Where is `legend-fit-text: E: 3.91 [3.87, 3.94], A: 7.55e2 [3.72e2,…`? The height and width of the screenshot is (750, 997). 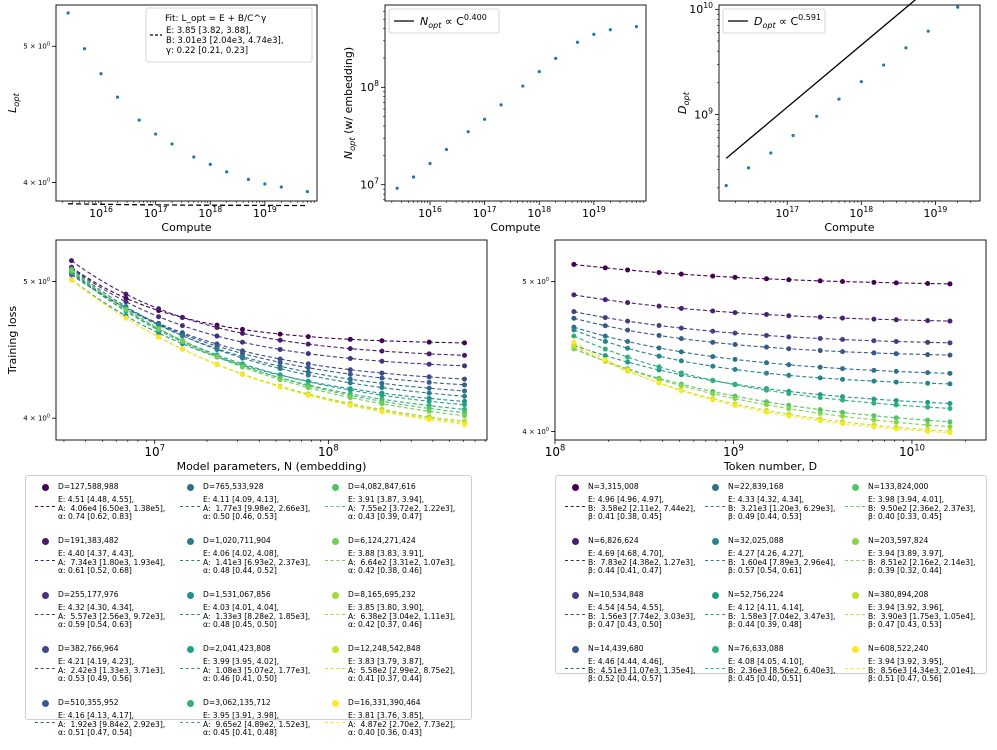 legend-fit-text: E: 3.91 [3.87, 3.94], A: 7.55e2 [3.72e2,… is located at coordinates (402, 508).